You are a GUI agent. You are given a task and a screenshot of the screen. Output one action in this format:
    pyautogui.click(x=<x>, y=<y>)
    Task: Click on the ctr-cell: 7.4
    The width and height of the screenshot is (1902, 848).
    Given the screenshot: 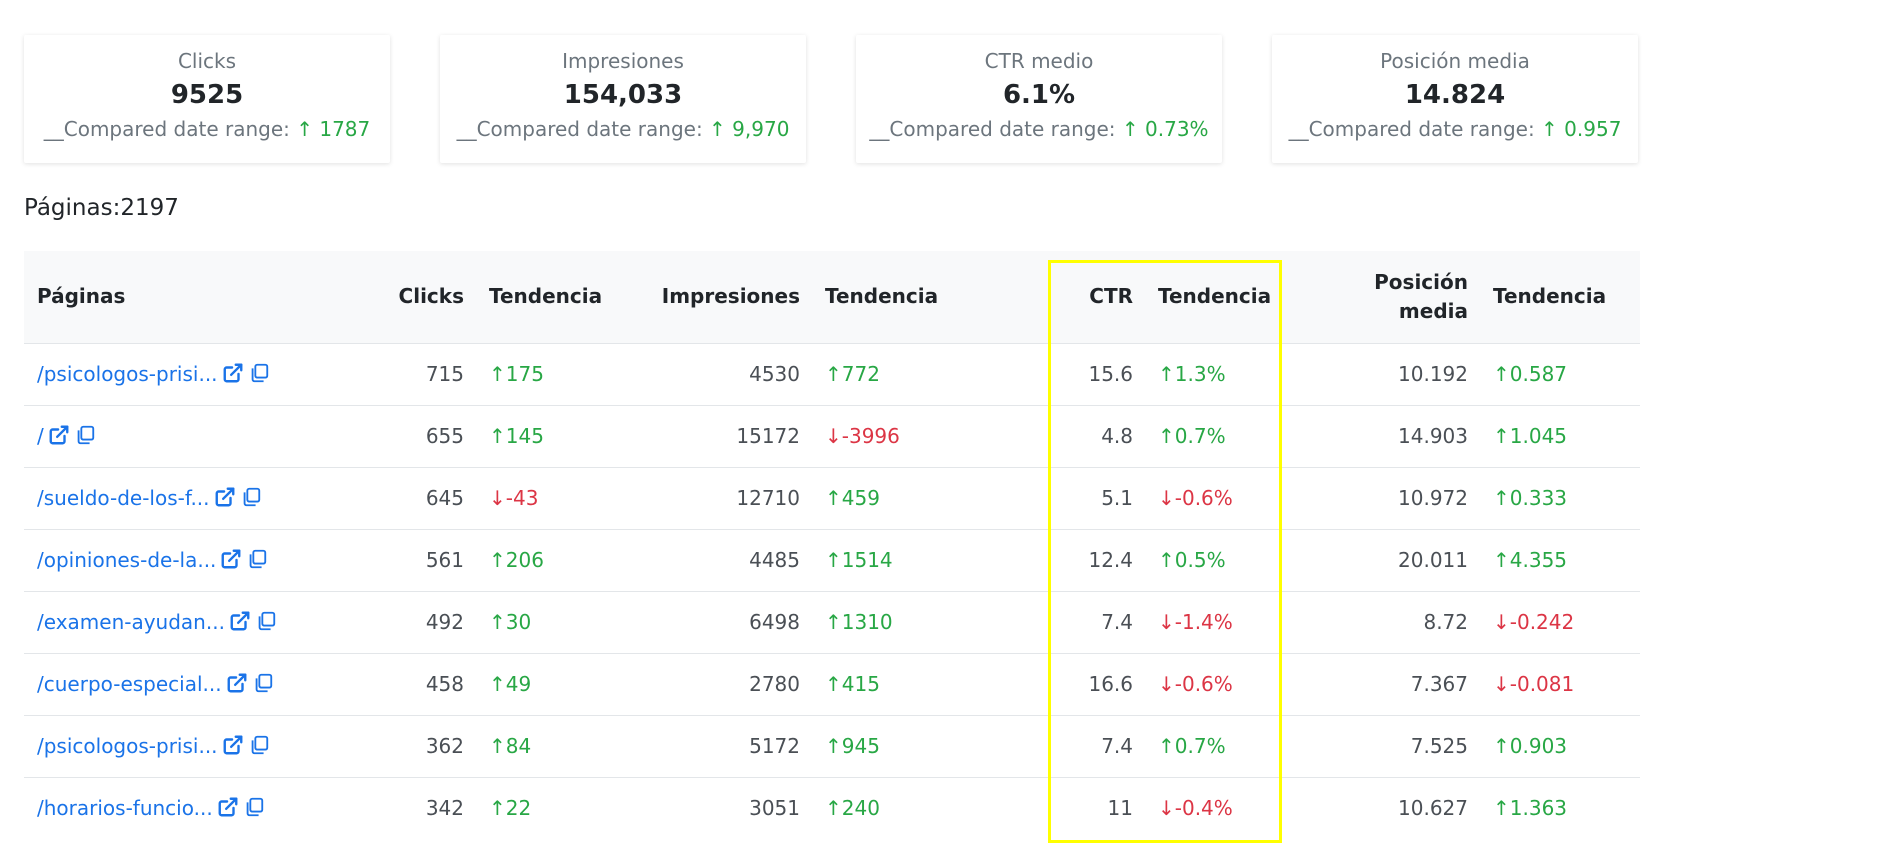 What is the action you would take?
    pyautogui.click(x=1093, y=745)
    